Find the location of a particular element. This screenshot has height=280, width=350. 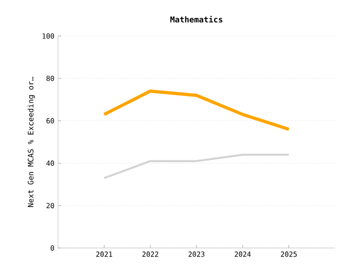

line-series is located at coordinates (196, 110).